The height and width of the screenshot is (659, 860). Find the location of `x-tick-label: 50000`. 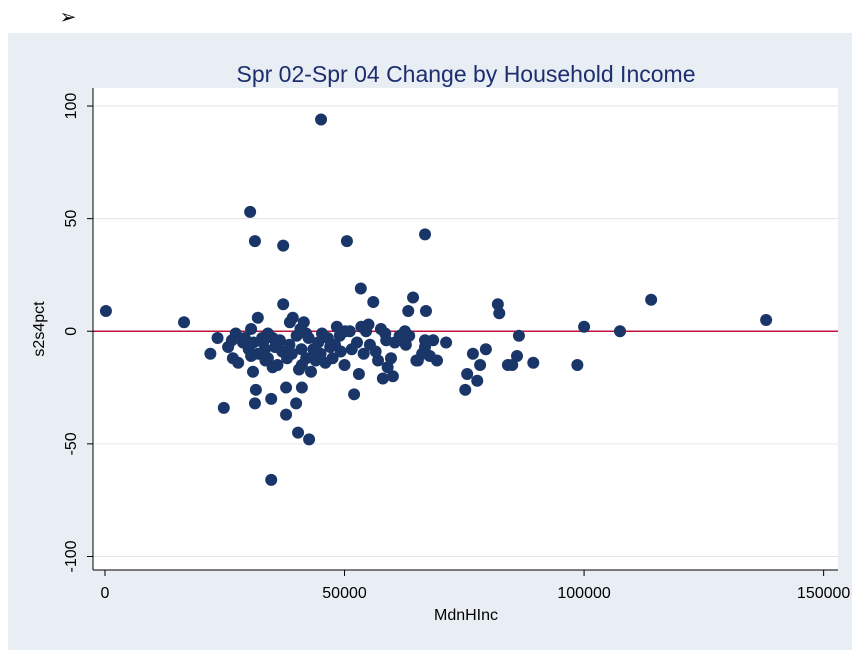

x-tick-label: 50000 is located at coordinates (344, 593).